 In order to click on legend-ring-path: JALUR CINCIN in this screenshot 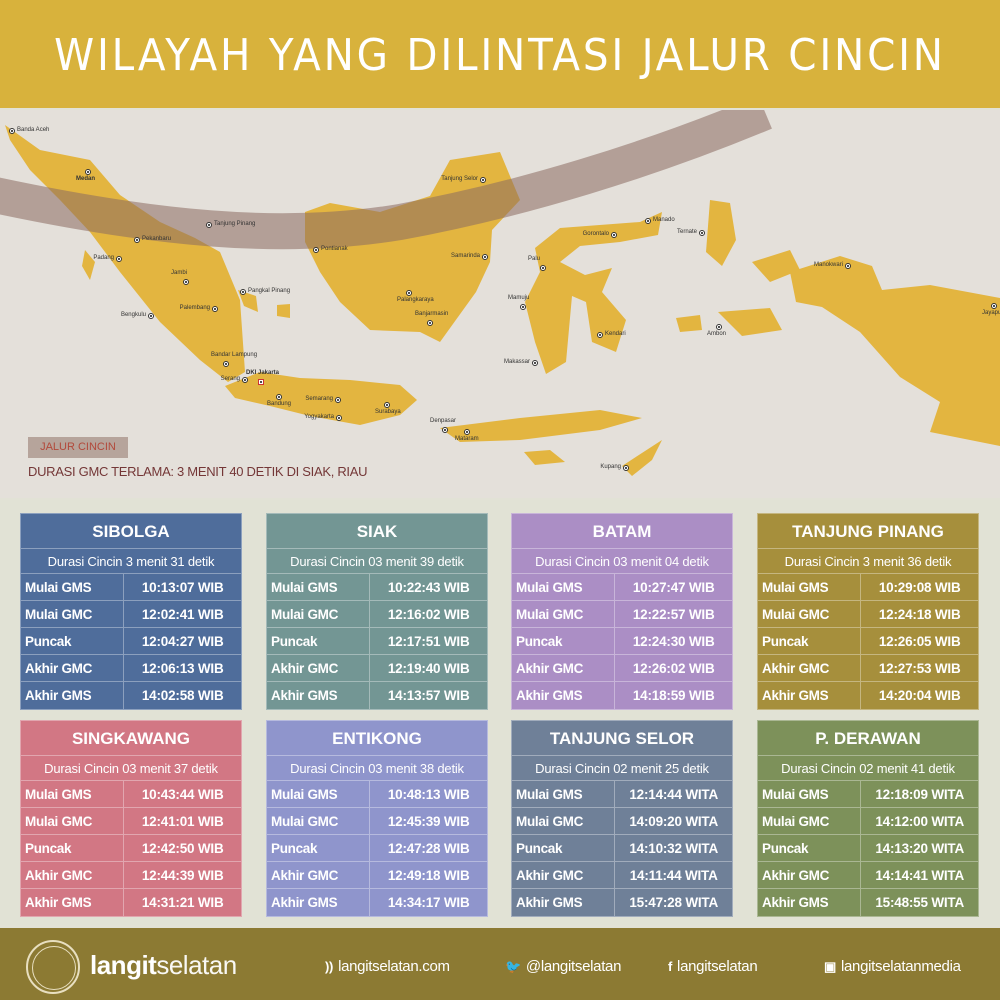, I will do `click(78, 447)`.